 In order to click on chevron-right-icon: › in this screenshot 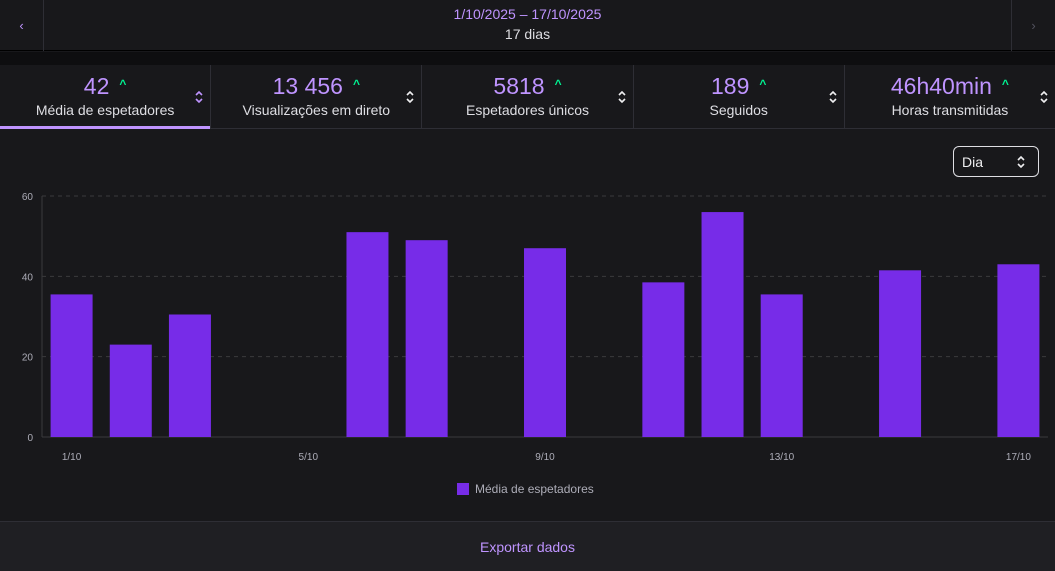, I will do `click(1033, 25)`.